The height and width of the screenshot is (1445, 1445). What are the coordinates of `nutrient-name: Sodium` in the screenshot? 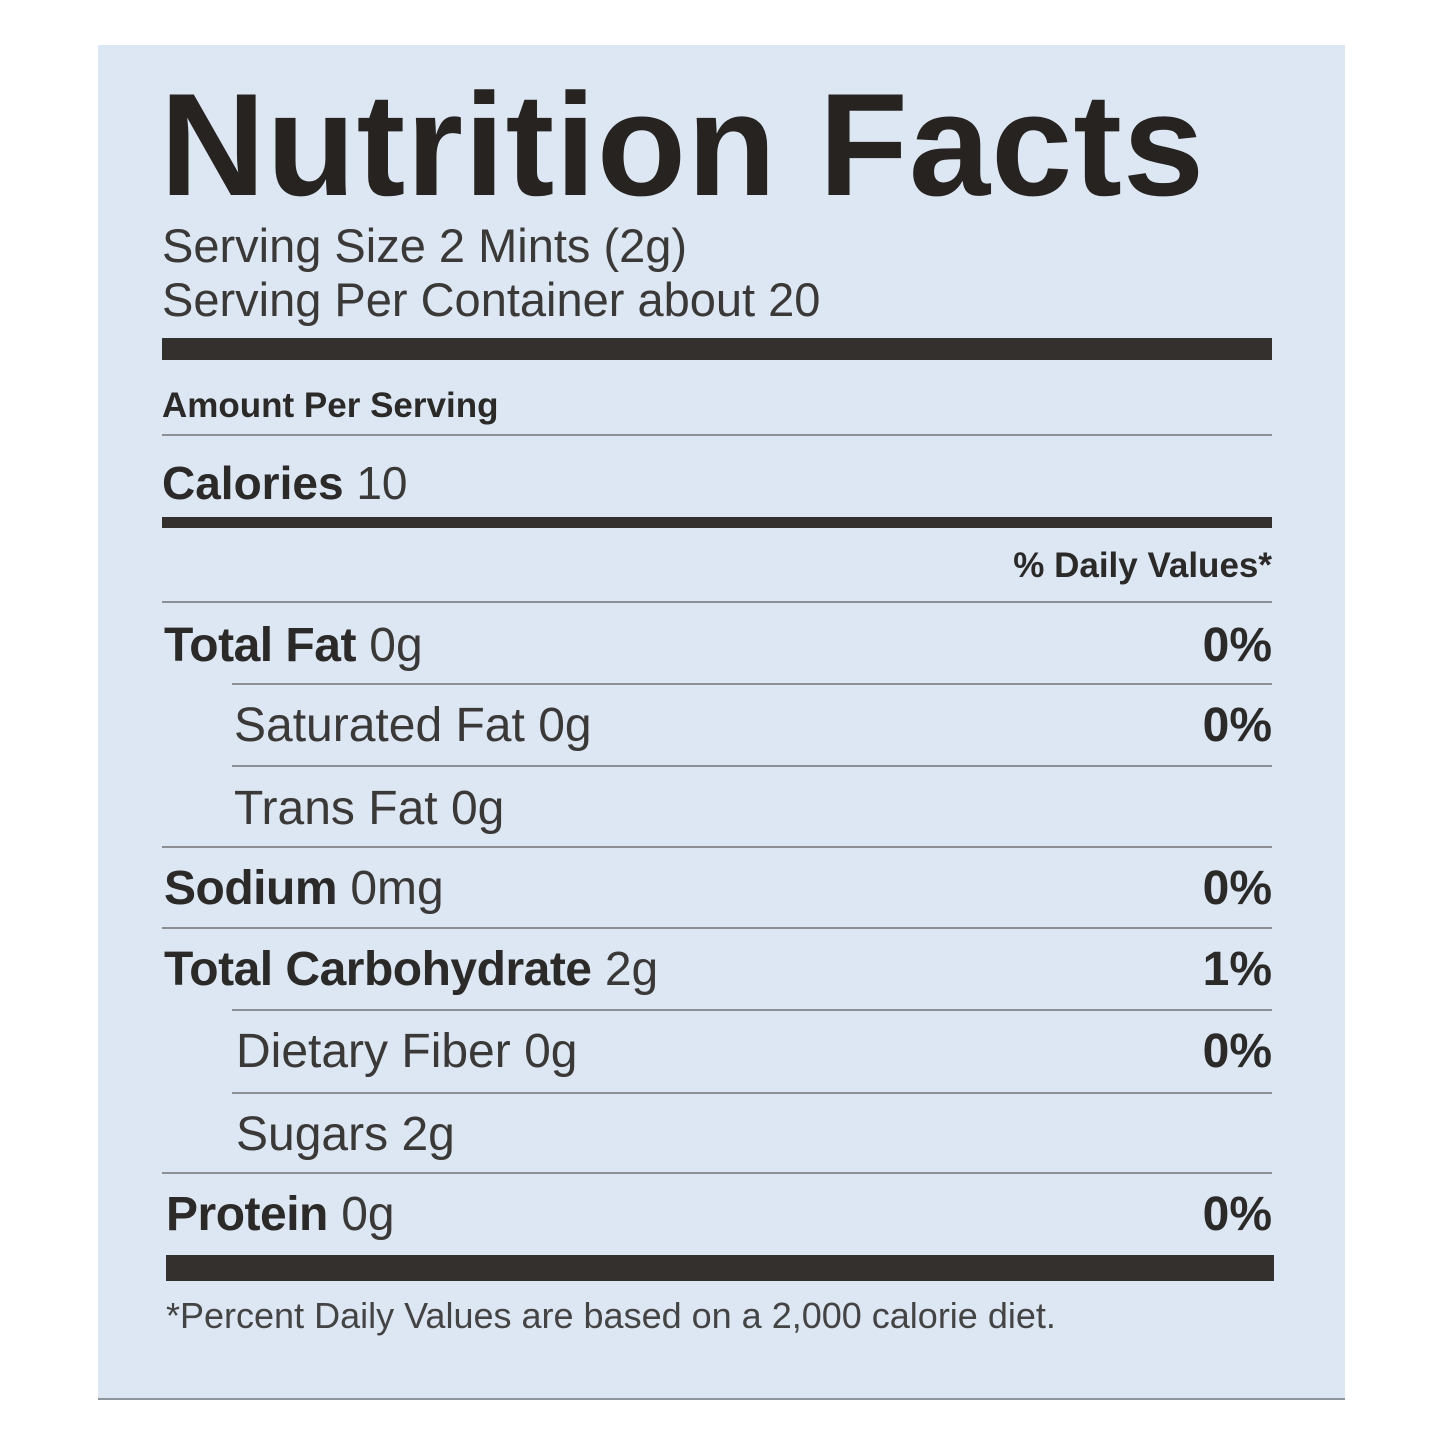 It's located at (251, 888).